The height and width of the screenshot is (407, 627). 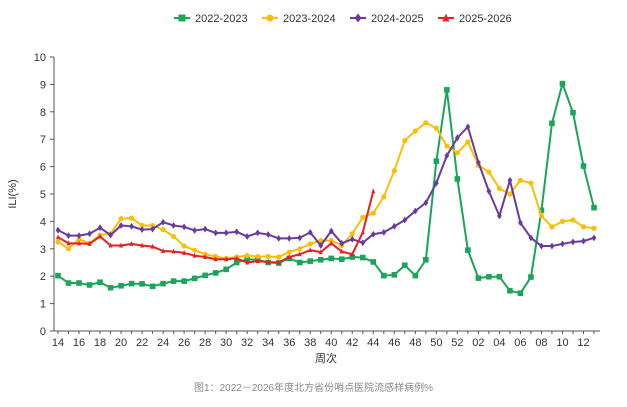 I want to click on x-tick-label: 40, so click(x=331, y=343).